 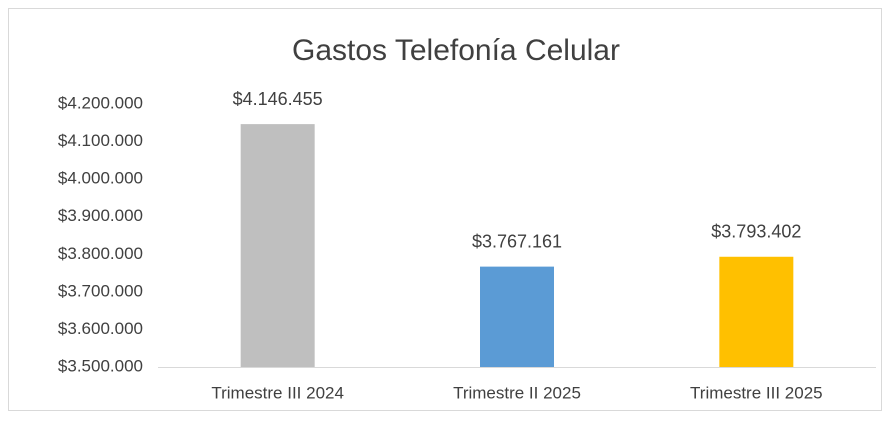 What do you see at coordinates (100, 178) in the screenshot?
I see `y-tick-label: $4.000.000` at bounding box center [100, 178].